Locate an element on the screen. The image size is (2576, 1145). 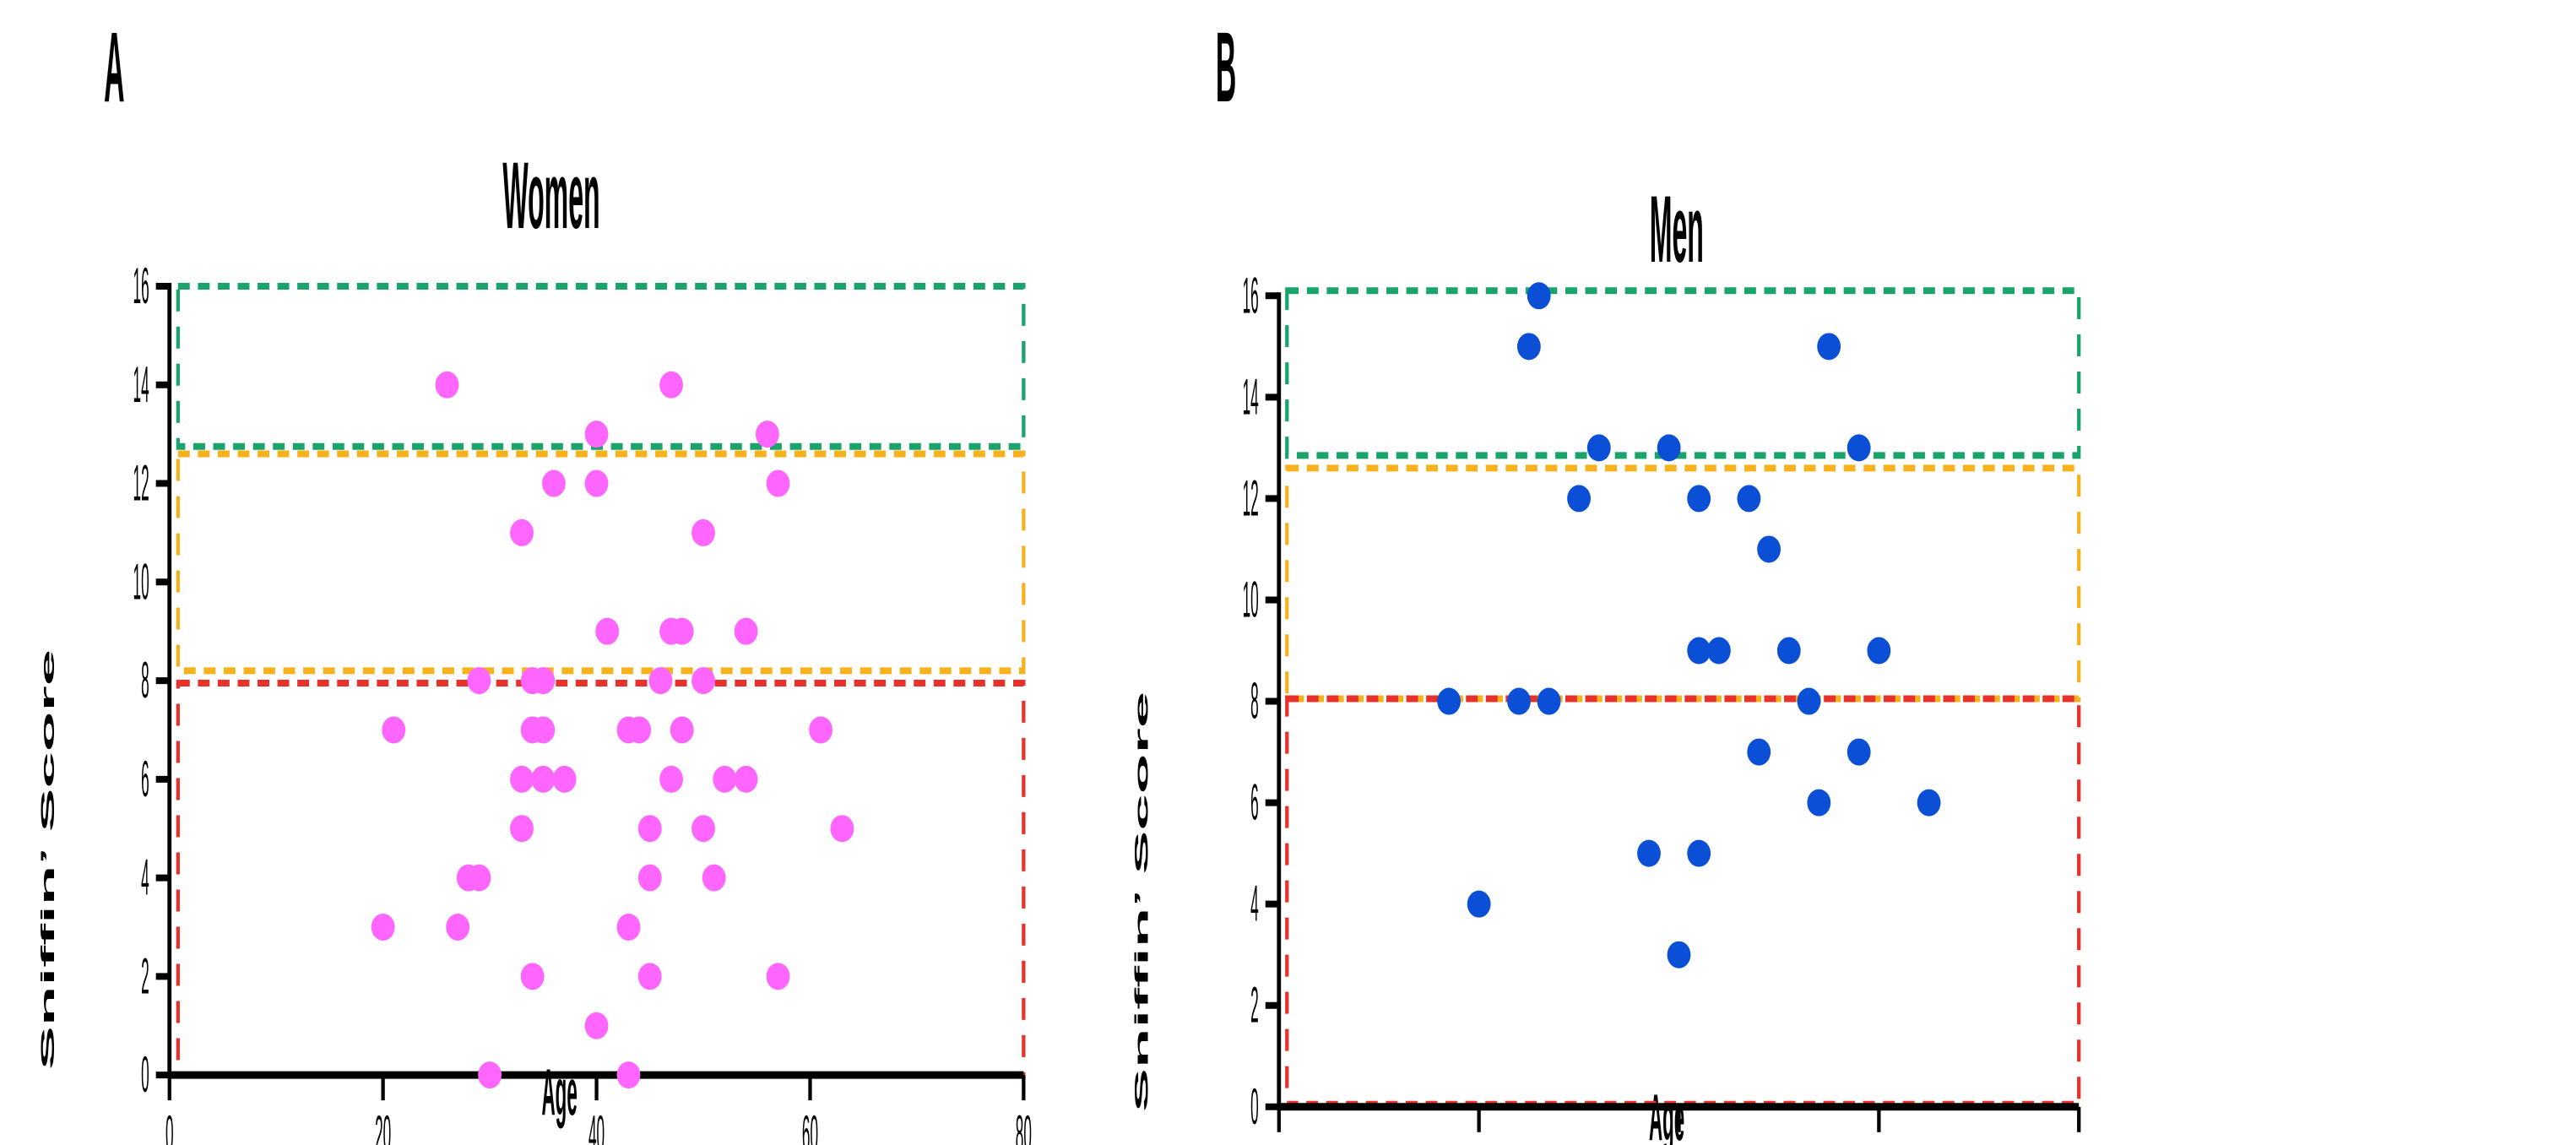
region-anosmia-men is located at coordinates (1683, 901).